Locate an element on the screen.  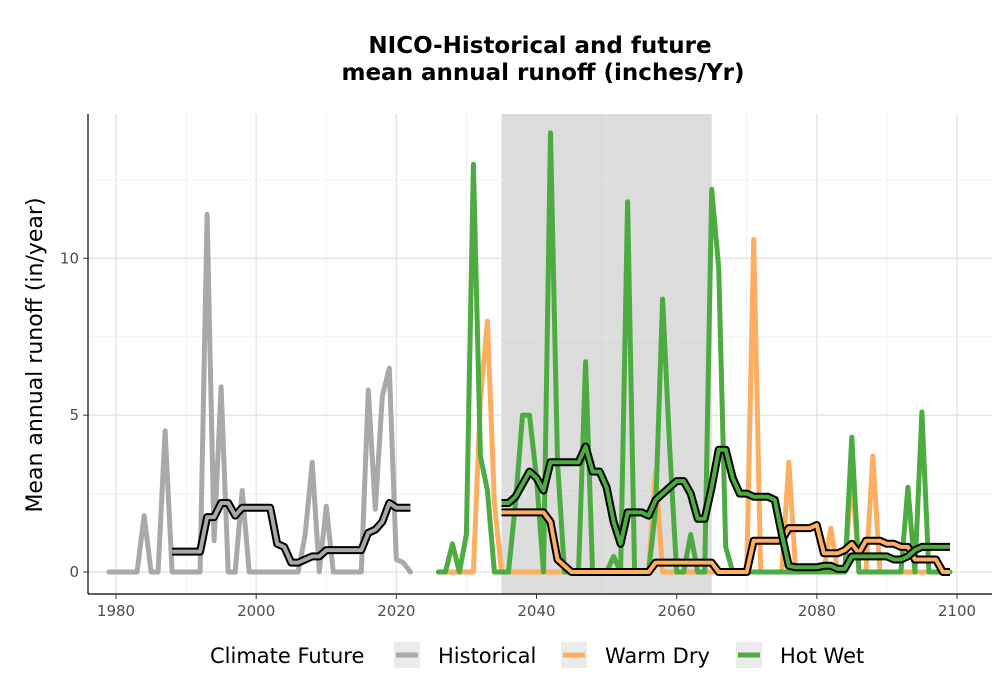
x-tick-label: 1980 is located at coordinates (116, 611).